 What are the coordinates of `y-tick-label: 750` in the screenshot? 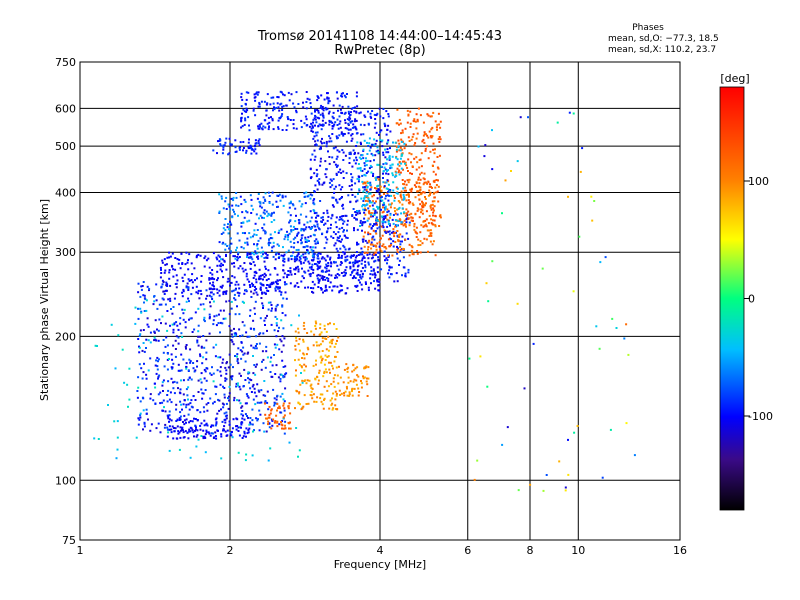 It's located at (65, 62).